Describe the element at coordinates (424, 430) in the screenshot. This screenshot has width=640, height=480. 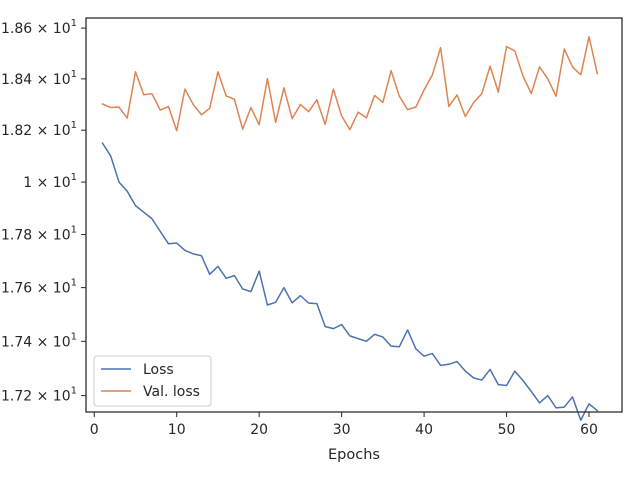
I see `x-tick-label: 40` at that location.